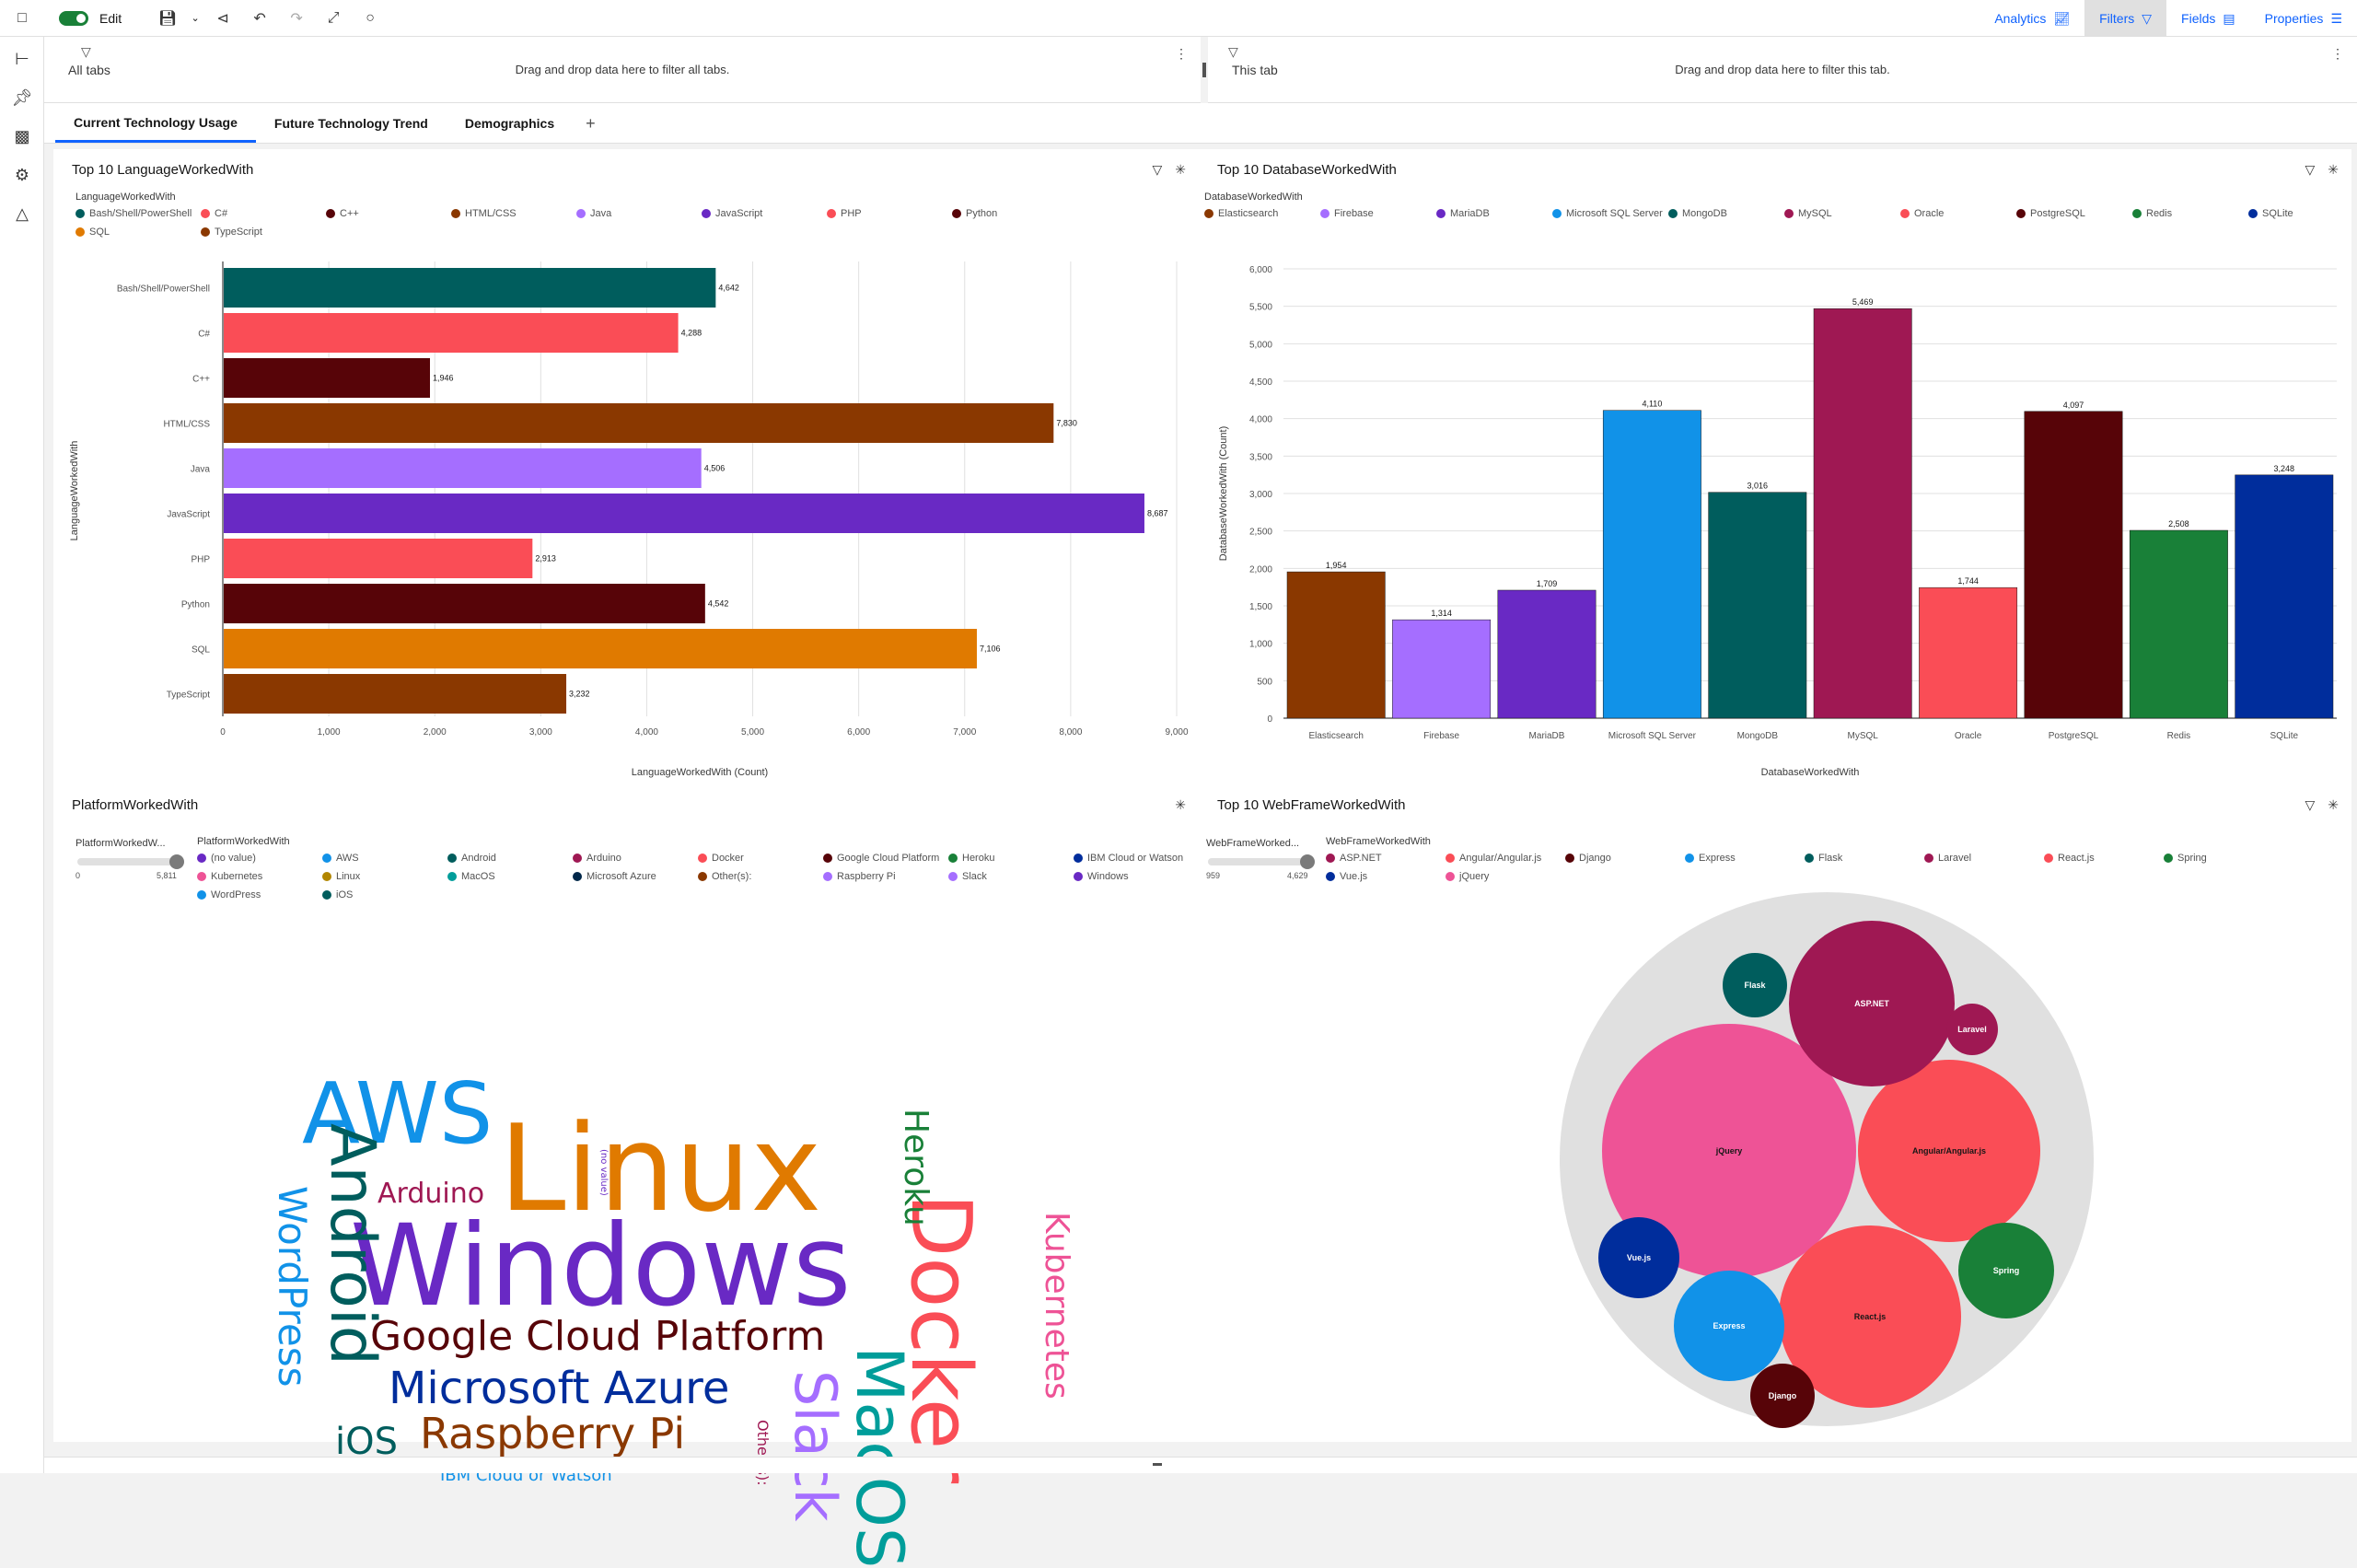 The width and height of the screenshot is (2357, 1568). Describe the element at coordinates (724, 876) in the screenshot. I see `legend-item: Other(s):` at that location.